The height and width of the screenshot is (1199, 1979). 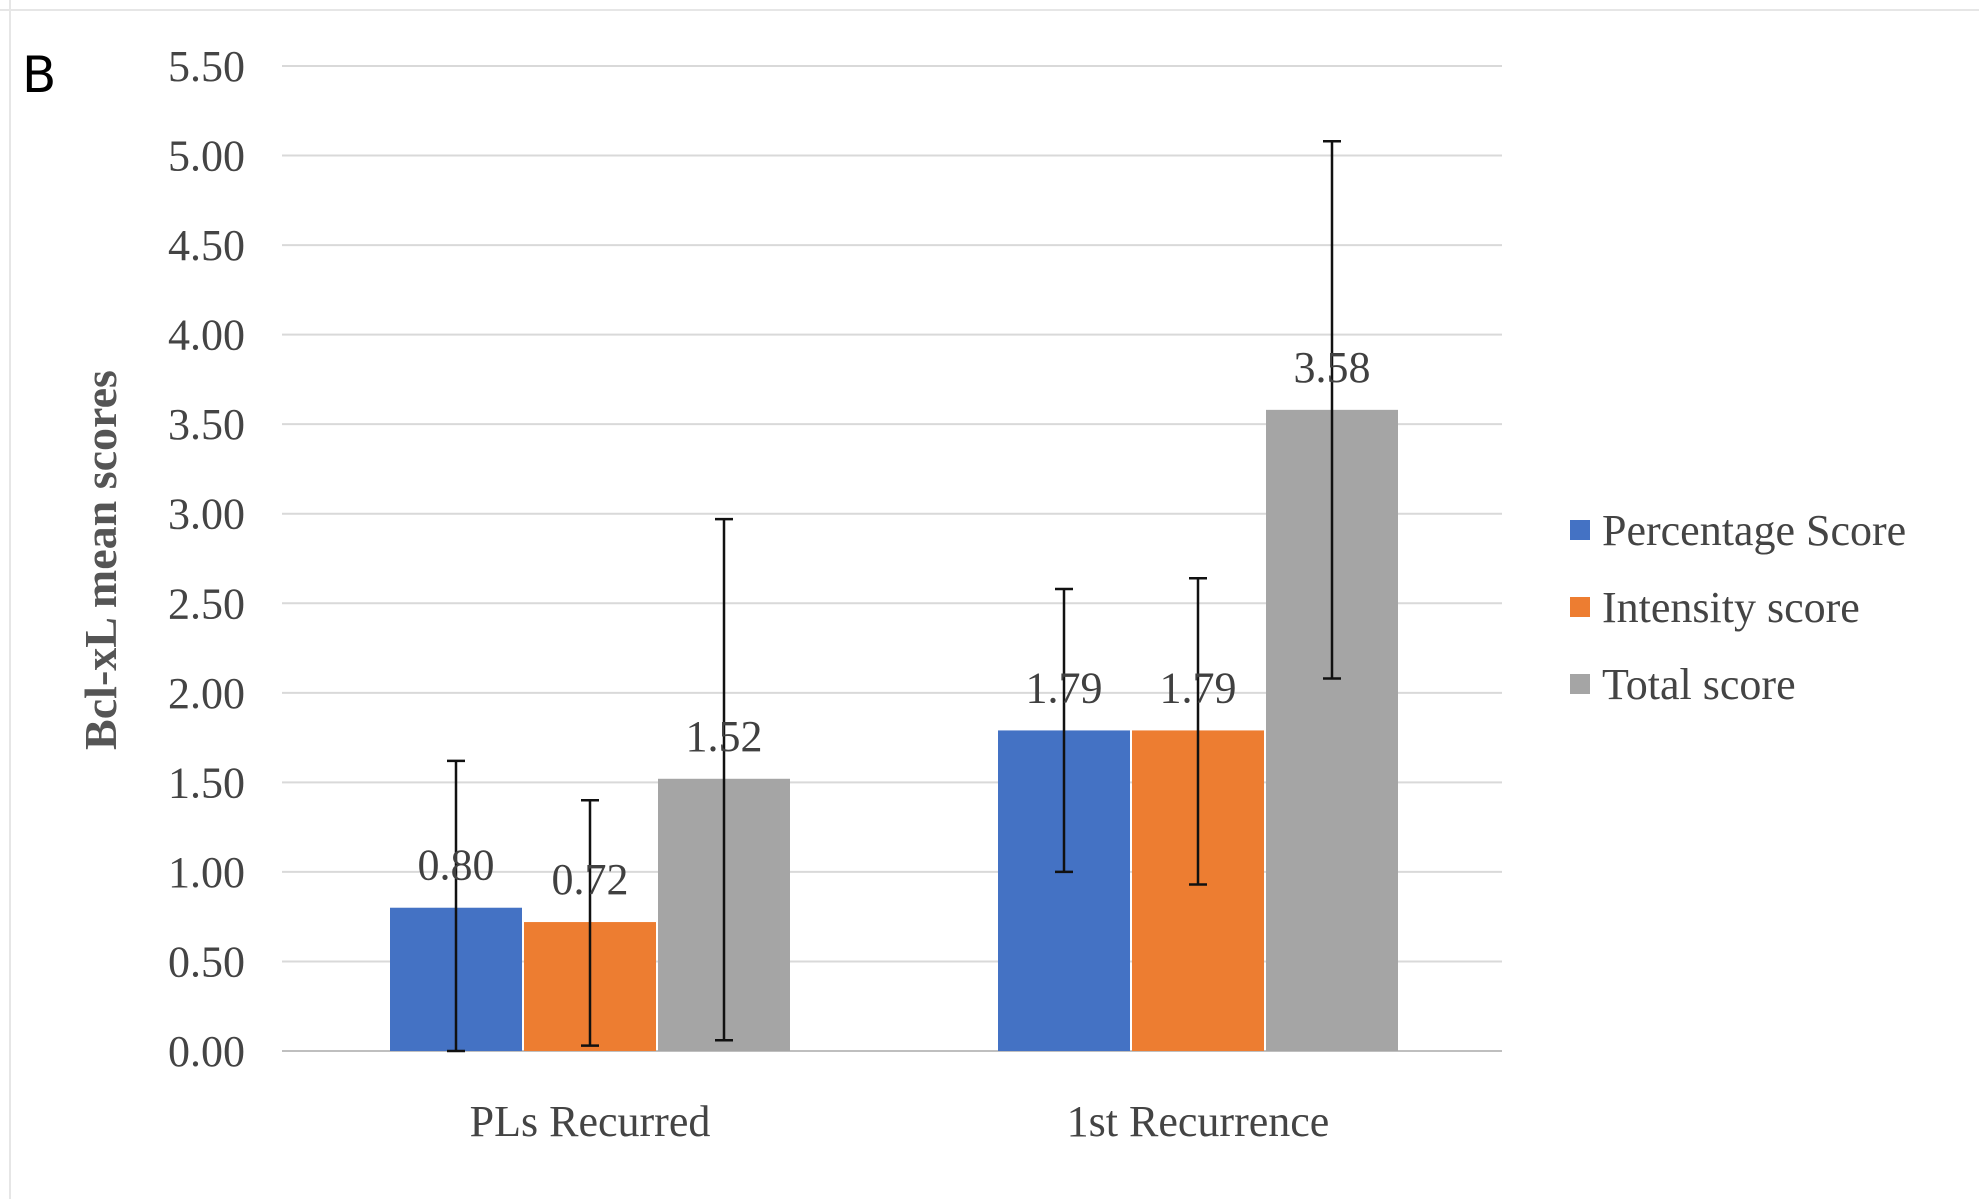 What do you see at coordinates (206, 782) in the screenshot?
I see `y-tick-label: 1.50` at bounding box center [206, 782].